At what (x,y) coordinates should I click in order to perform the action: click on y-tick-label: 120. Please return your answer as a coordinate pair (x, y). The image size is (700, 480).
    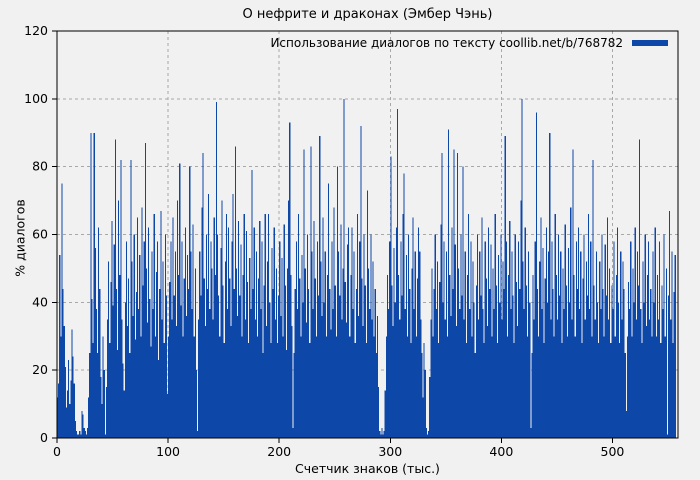
    Looking at the image, I should click on (36, 30).